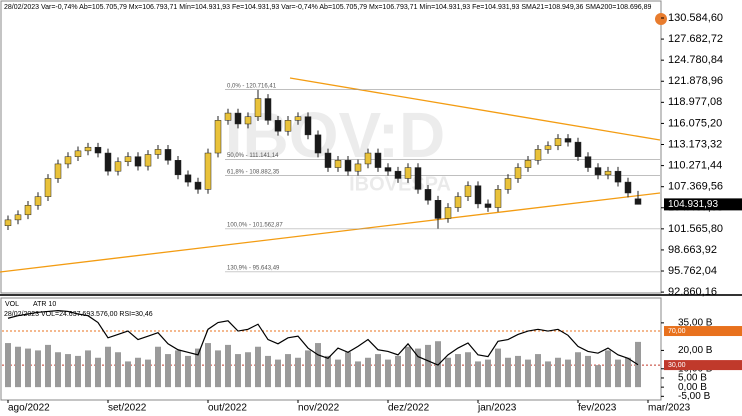  What do you see at coordinates (29, 408) in the screenshot?
I see `x-tick-label: ago/2022` at bounding box center [29, 408].